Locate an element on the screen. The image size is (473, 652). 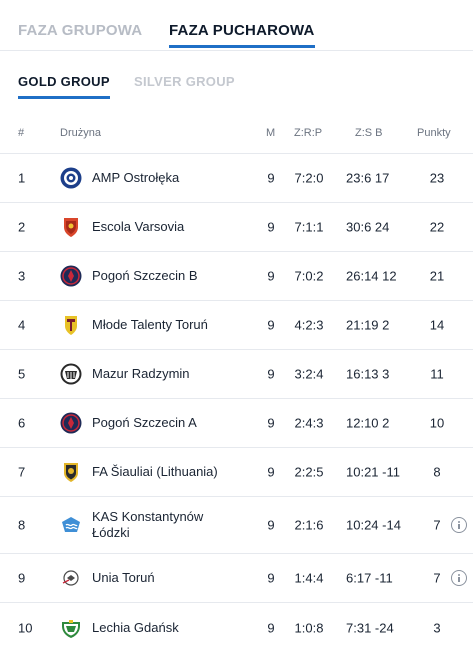
table-row: 6 Pogoń Szczecin A 9 2:4:3 12:10 2 10 is located at coordinates (236, 423).